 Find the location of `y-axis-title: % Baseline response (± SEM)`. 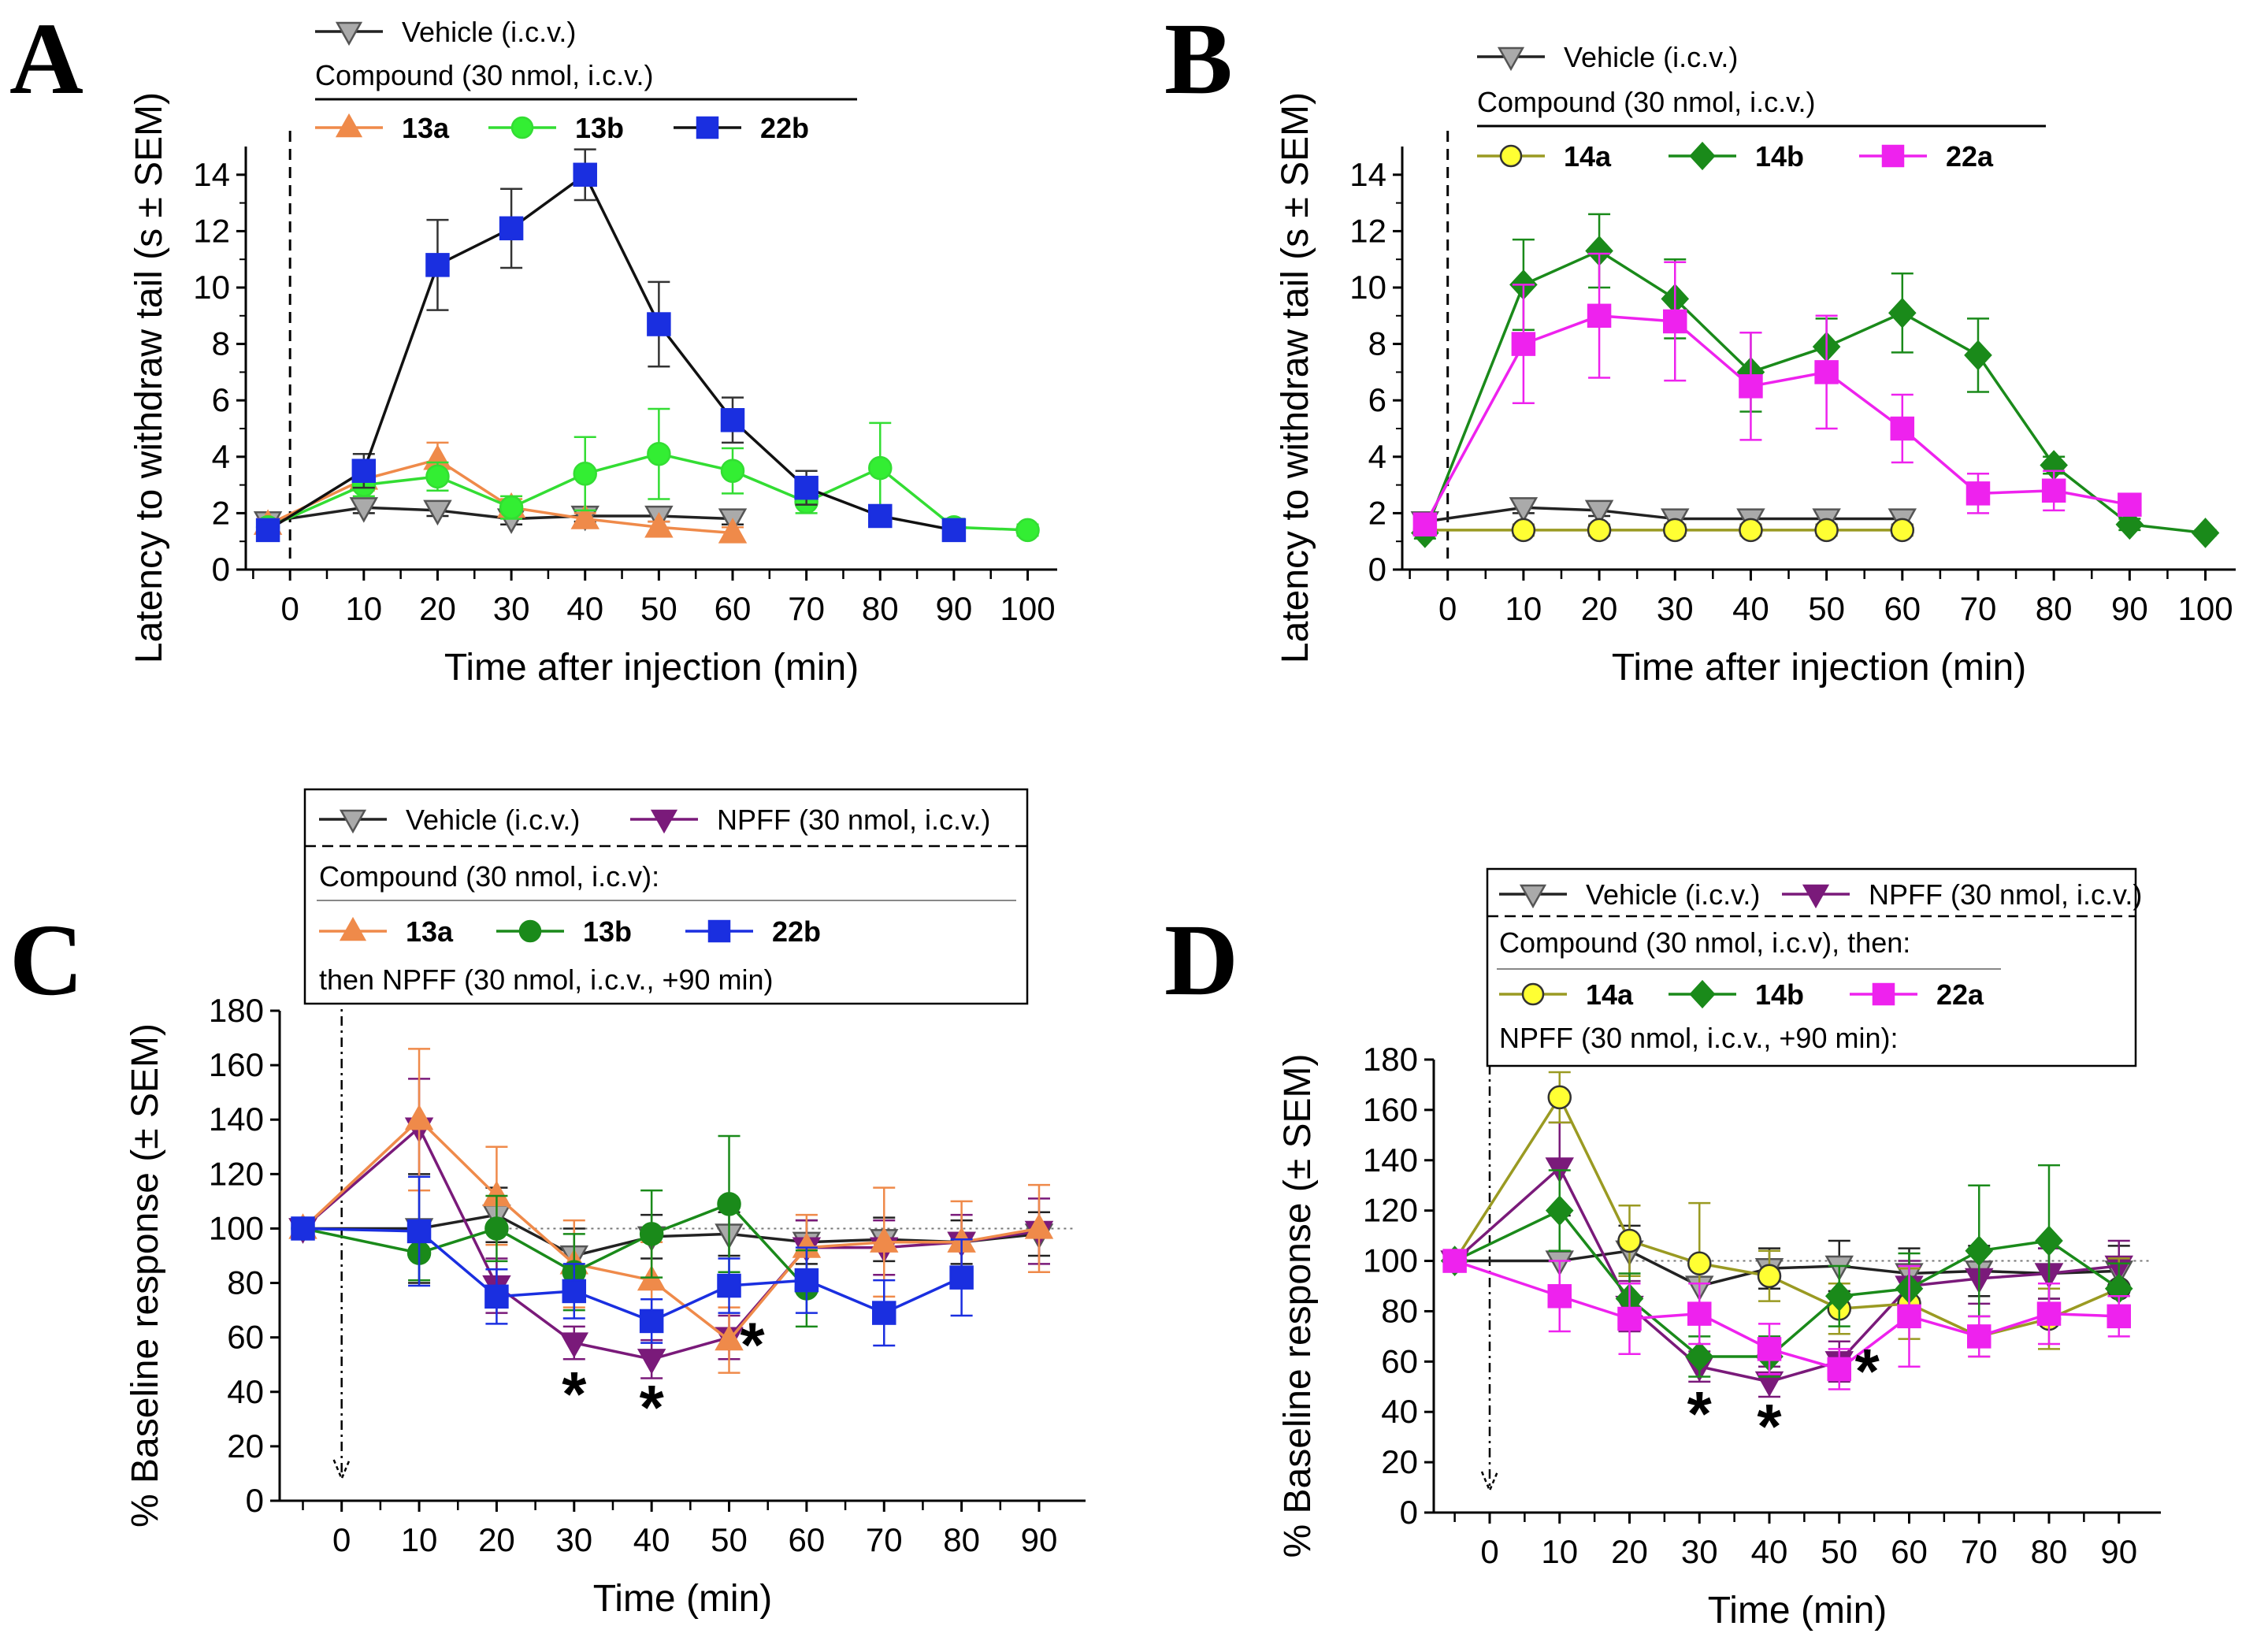

y-axis-title: % Baseline response (± SEM) is located at coordinates (145, 1275).